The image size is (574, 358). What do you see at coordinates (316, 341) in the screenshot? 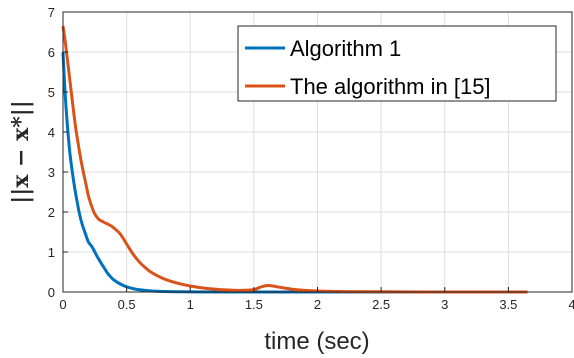
I see `x-axis-label: time (sec)` at bounding box center [316, 341].